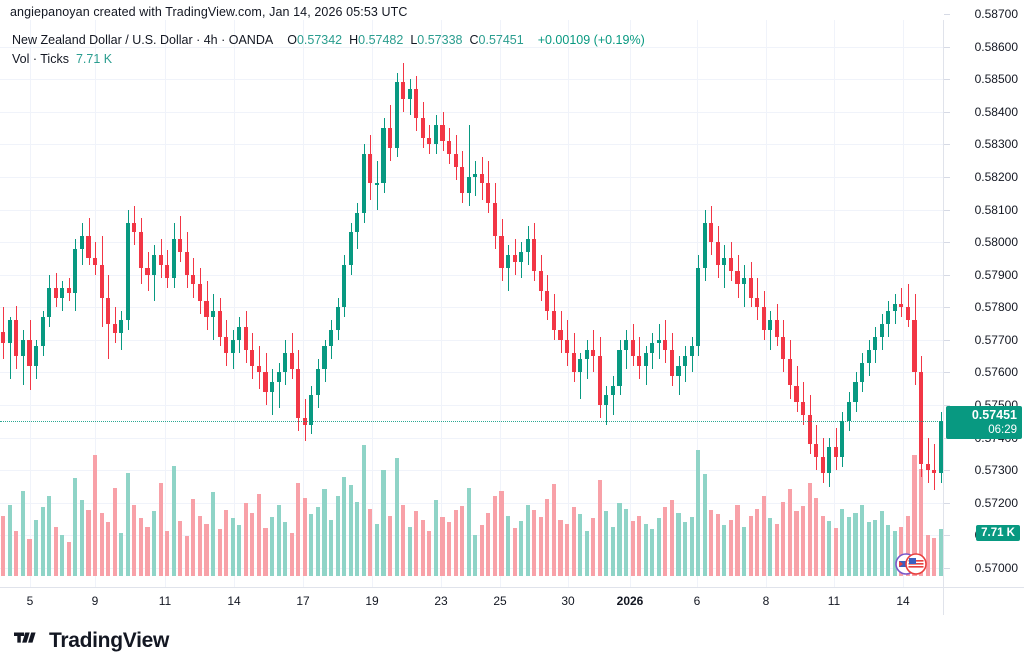  I want to click on current-price-badge: 0.57451 06:29, so click(984, 423).